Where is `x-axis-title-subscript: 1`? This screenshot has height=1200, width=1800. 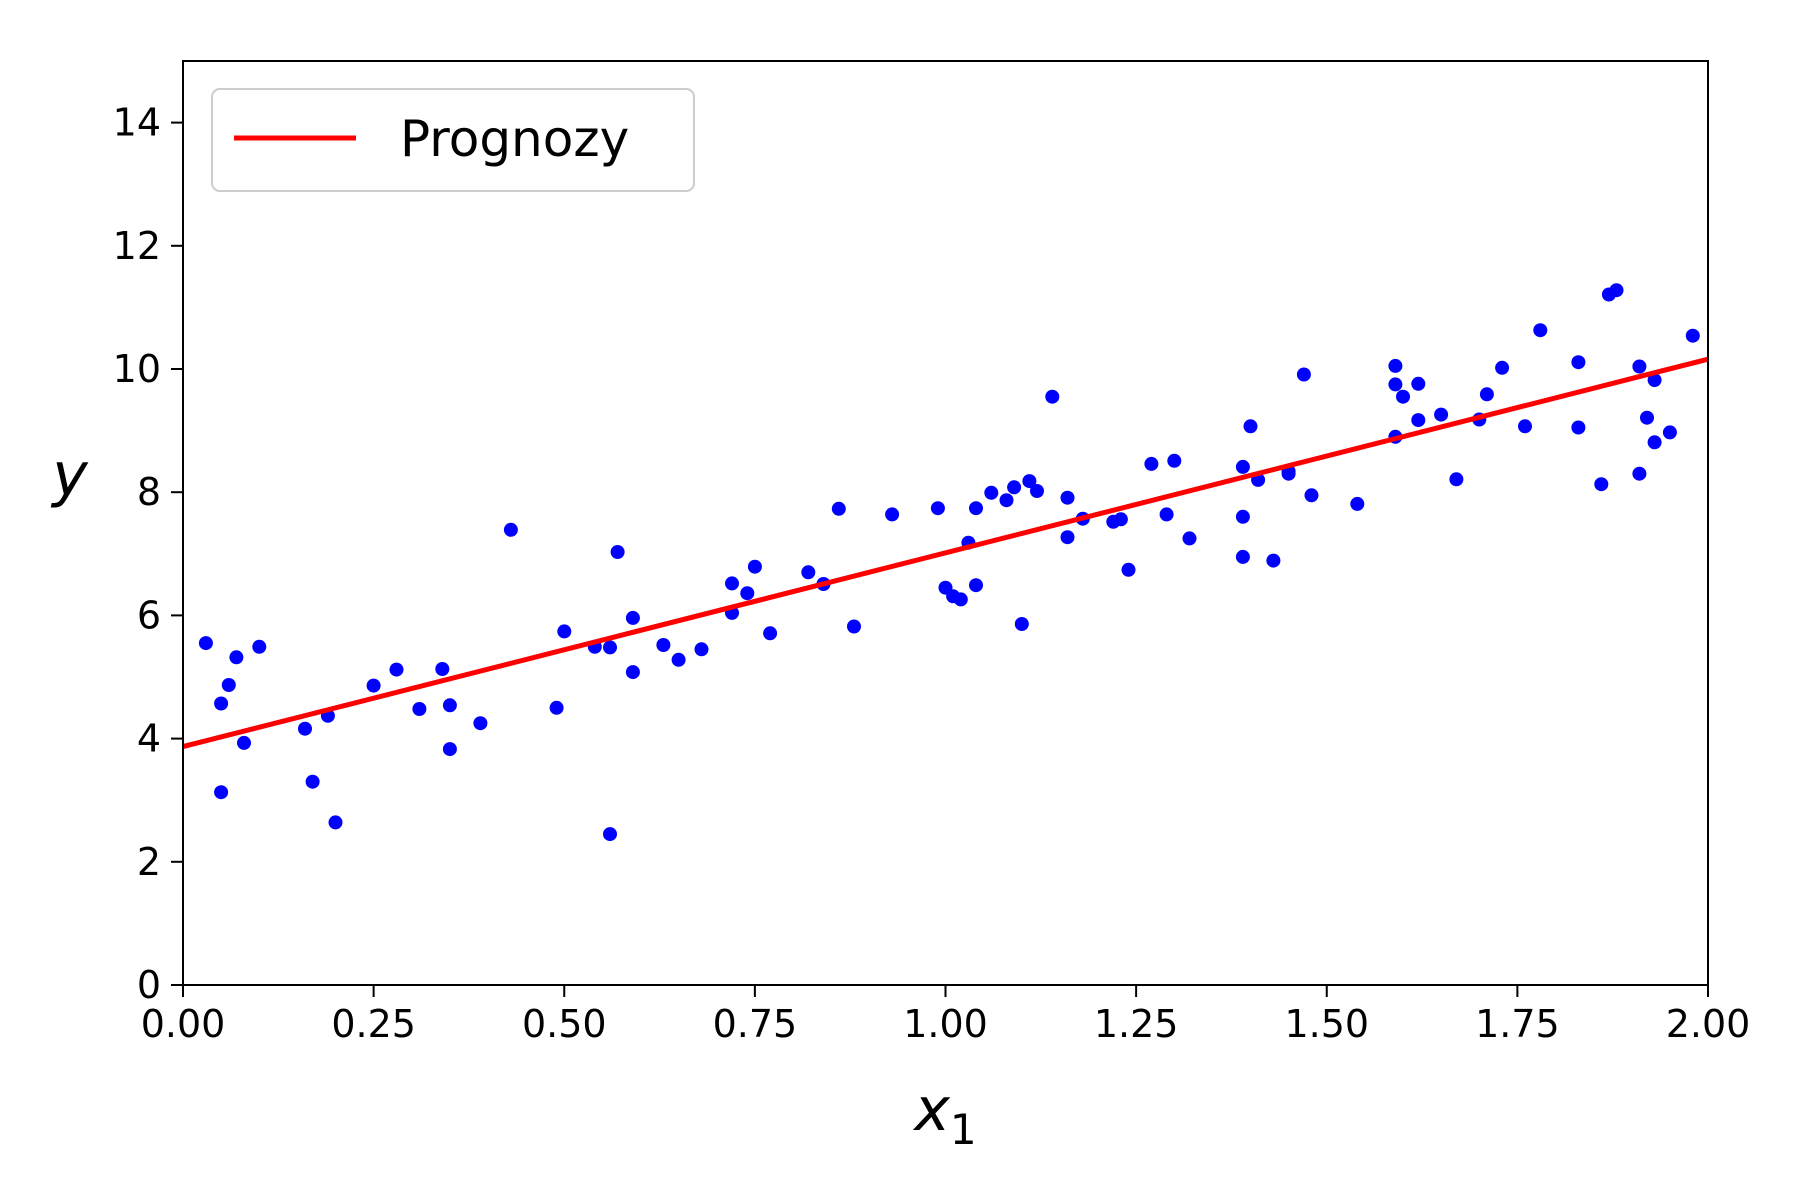
x-axis-title-subscript: 1 is located at coordinates (963, 1129).